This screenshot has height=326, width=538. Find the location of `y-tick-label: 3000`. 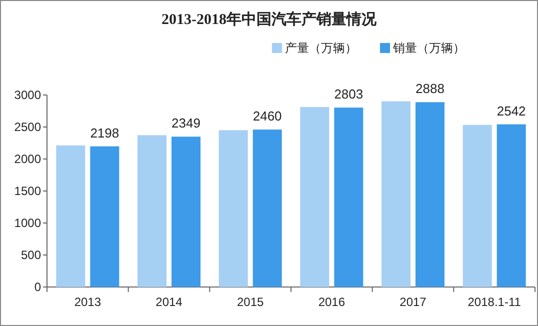

y-tick-label: 3000 is located at coordinates (28, 95).